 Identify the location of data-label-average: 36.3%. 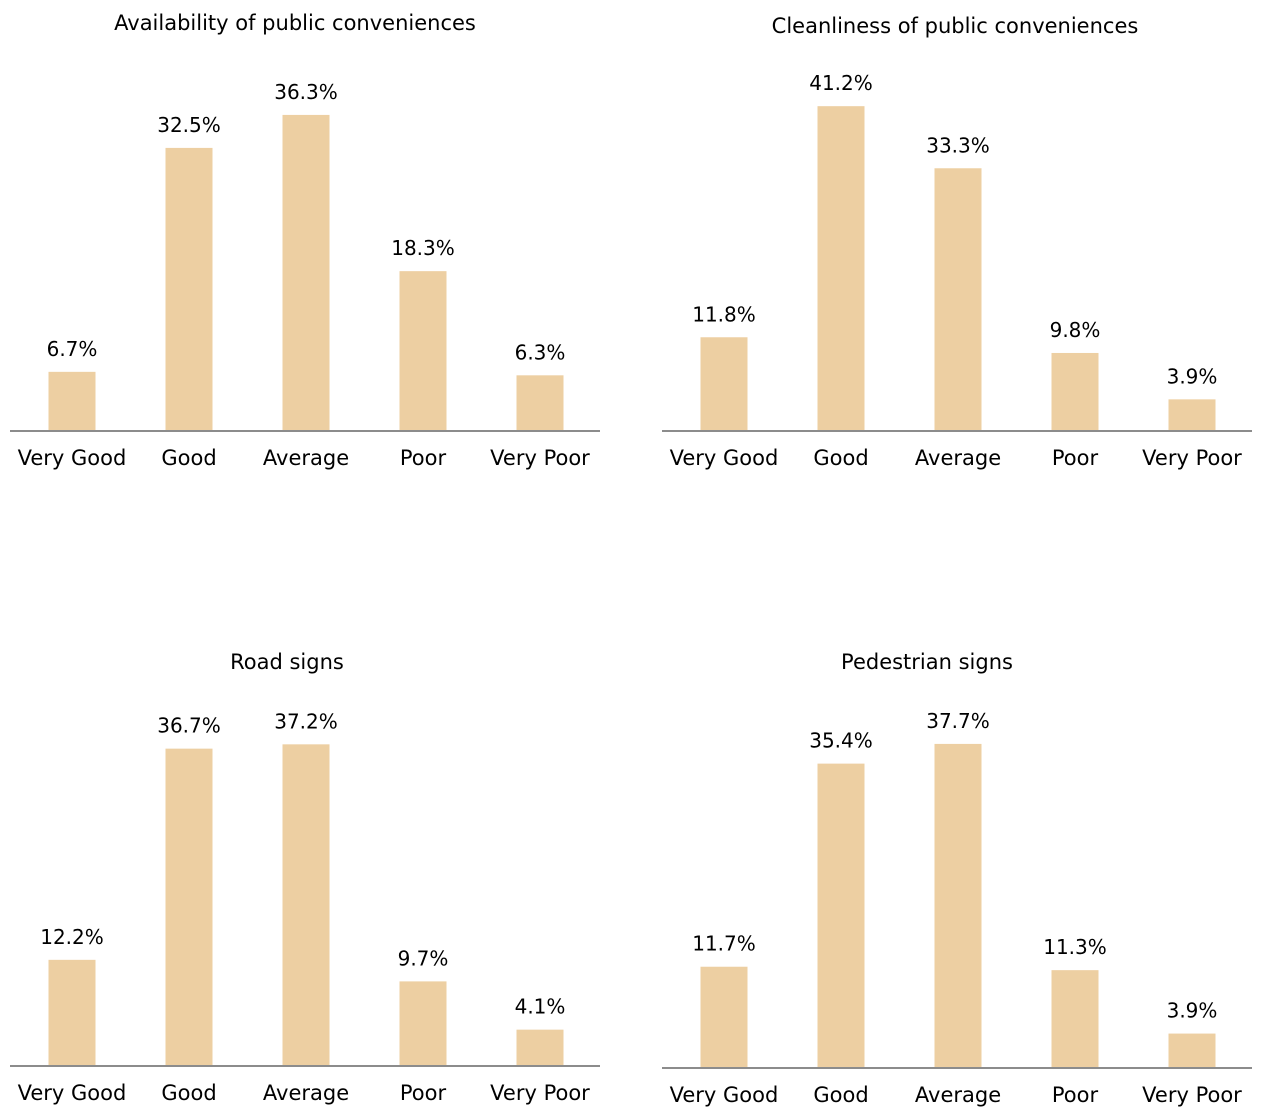
(306, 92).